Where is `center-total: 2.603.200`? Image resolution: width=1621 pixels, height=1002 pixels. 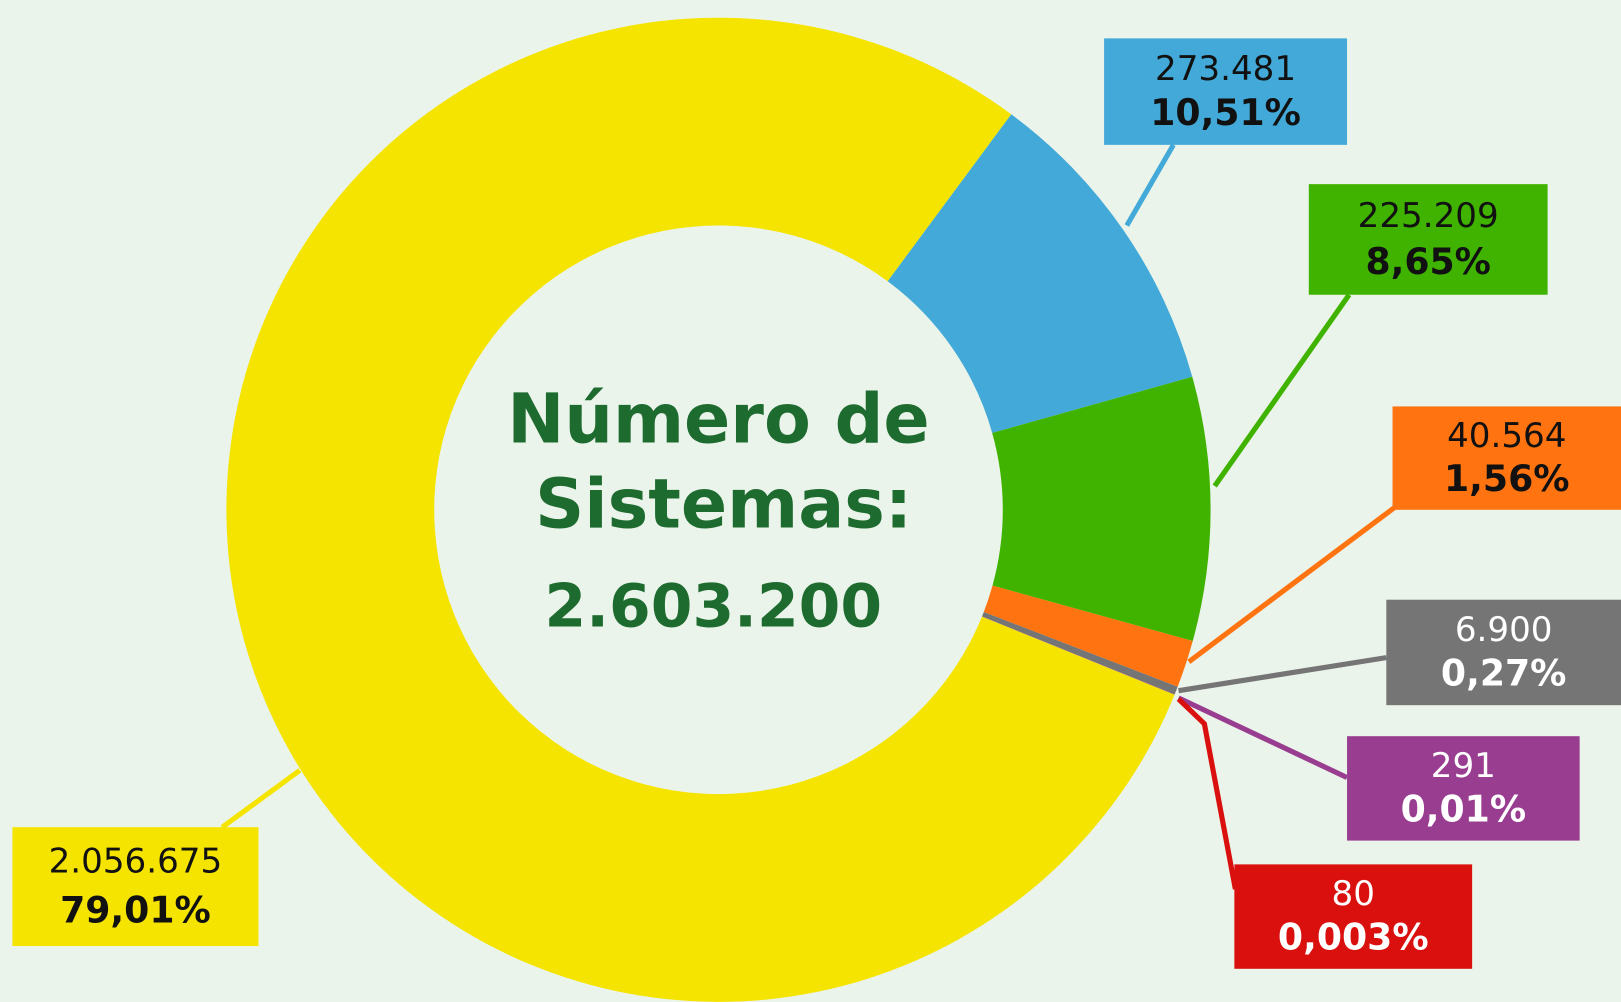 center-total: 2.603.200 is located at coordinates (714, 607).